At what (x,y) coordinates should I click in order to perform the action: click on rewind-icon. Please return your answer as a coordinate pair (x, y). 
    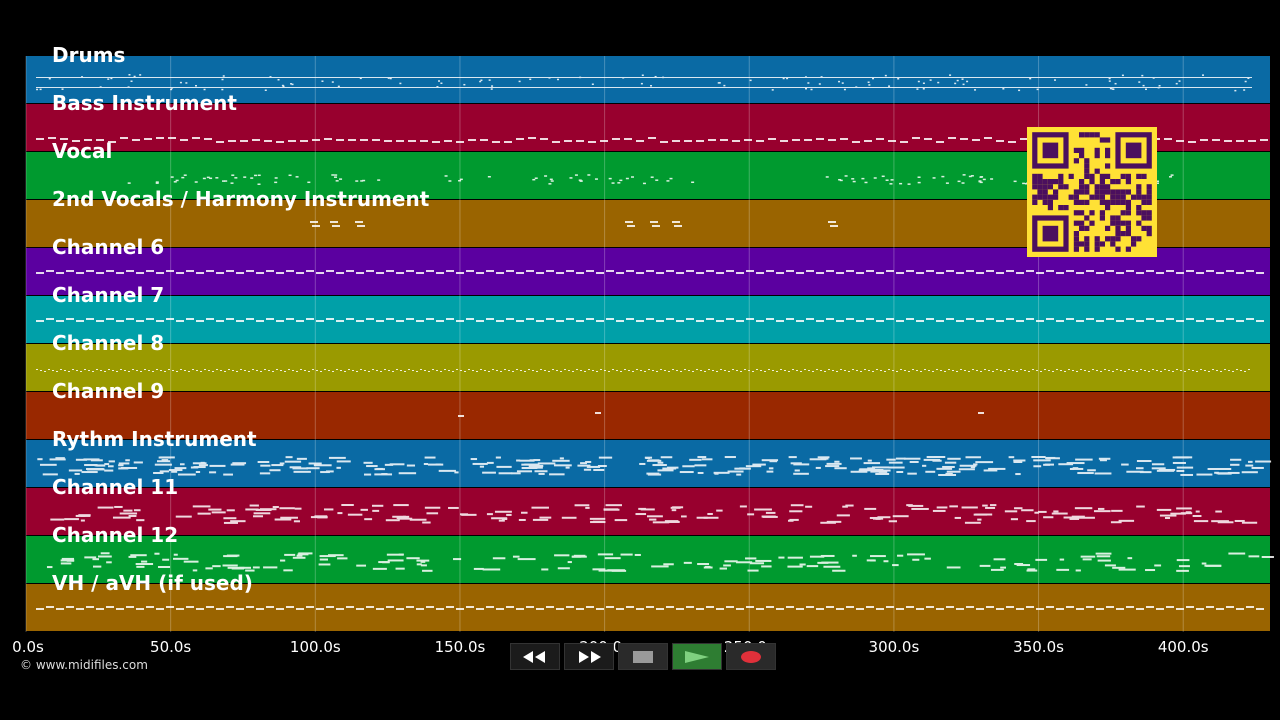
    Looking at the image, I should click on (534, 656).